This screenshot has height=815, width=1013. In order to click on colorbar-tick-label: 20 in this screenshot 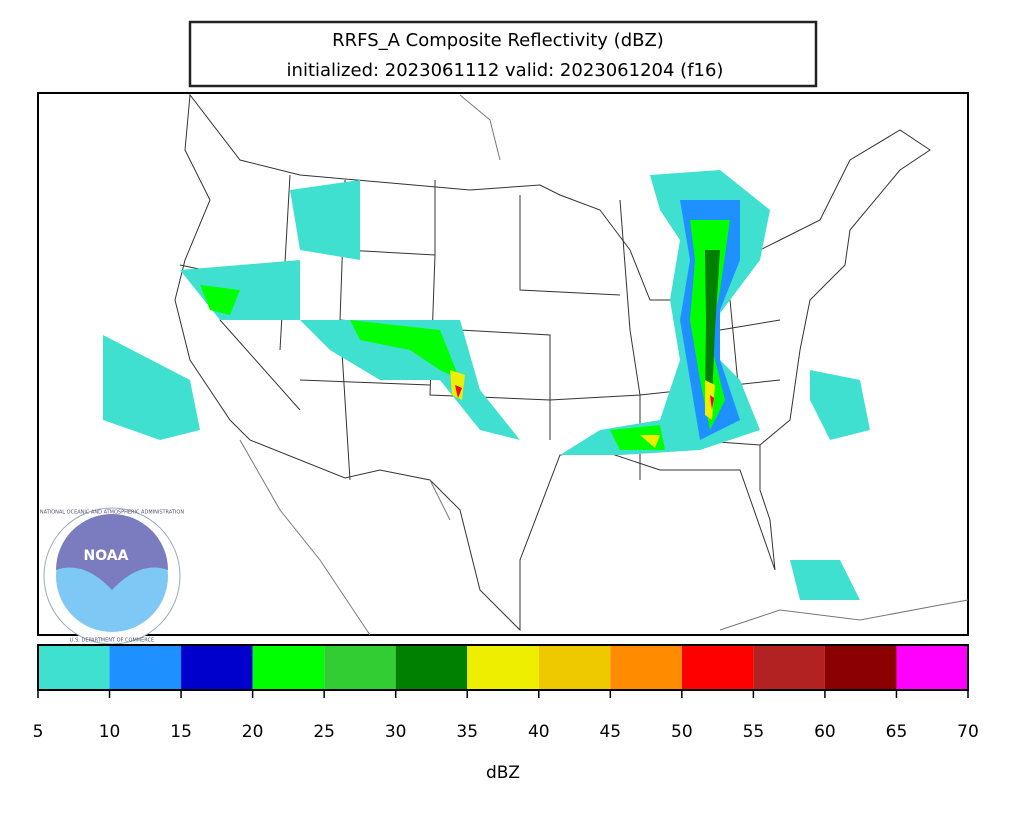, I will do `click(253, 732)`.